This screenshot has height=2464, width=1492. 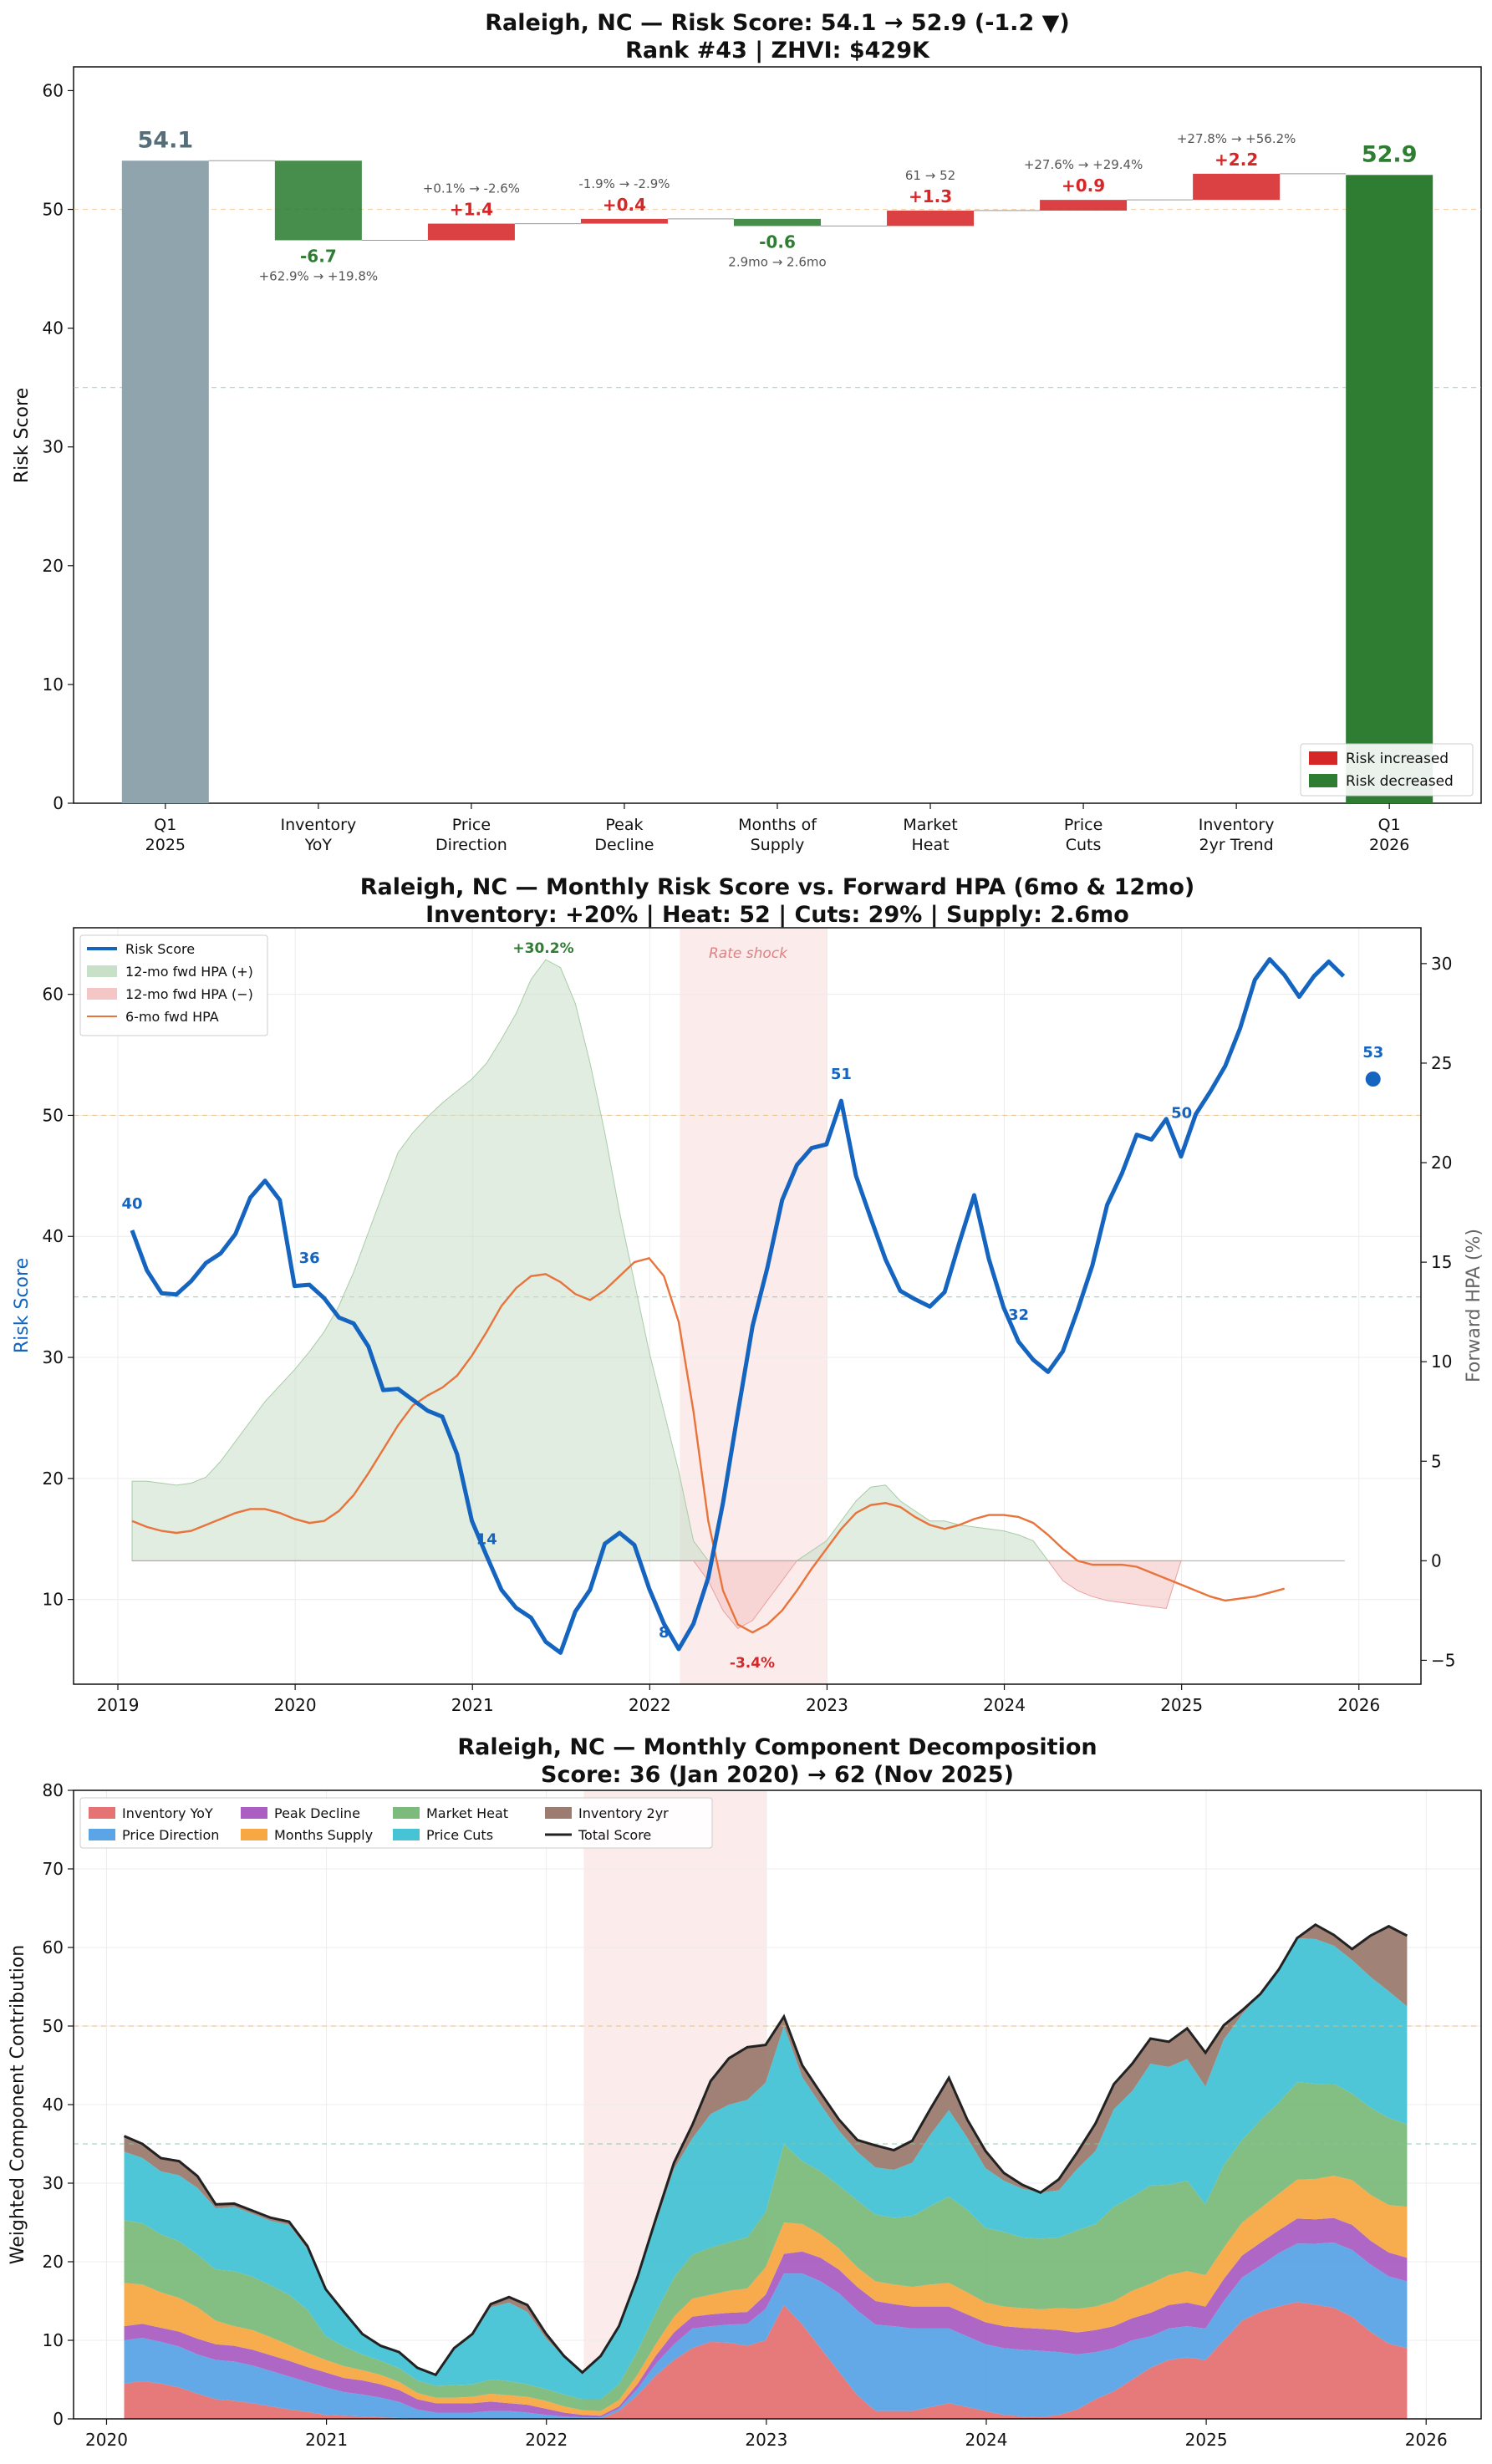 I want to click on y-tick-label-left: 10, so click(x=53, y=1600).